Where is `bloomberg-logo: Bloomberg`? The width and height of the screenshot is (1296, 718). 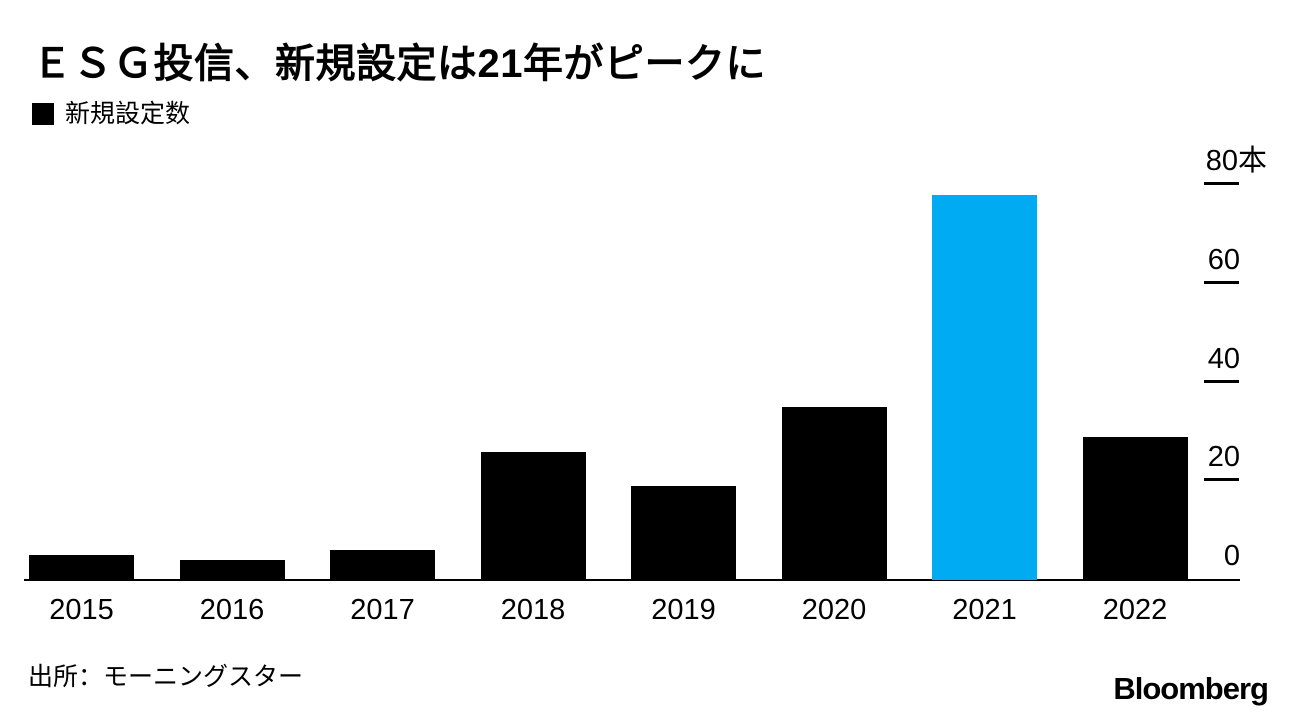 bloomberg-logo: Bloomberg is located at coordinates (1191, 688).